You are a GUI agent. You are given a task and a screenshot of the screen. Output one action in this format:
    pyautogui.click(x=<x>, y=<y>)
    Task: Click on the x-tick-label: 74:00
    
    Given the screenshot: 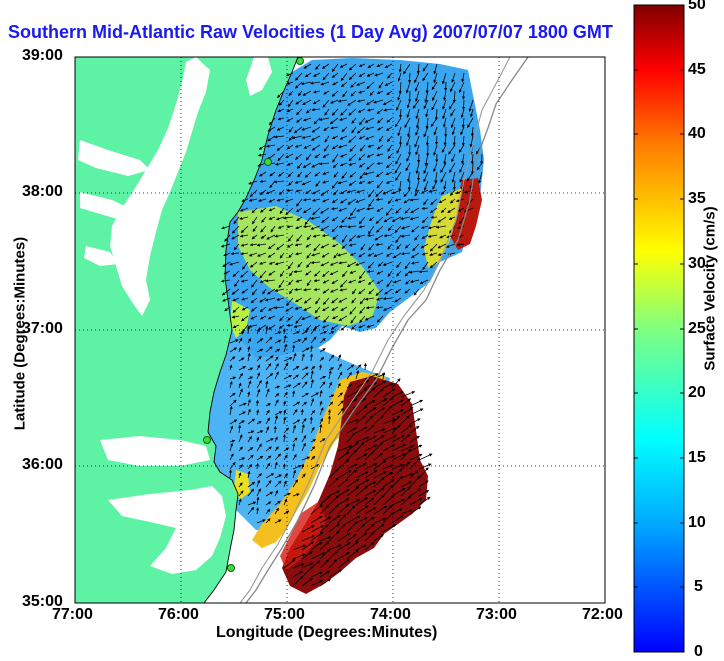 What is the action you would take?
    pyautogui.click(x=390, y=615)
    